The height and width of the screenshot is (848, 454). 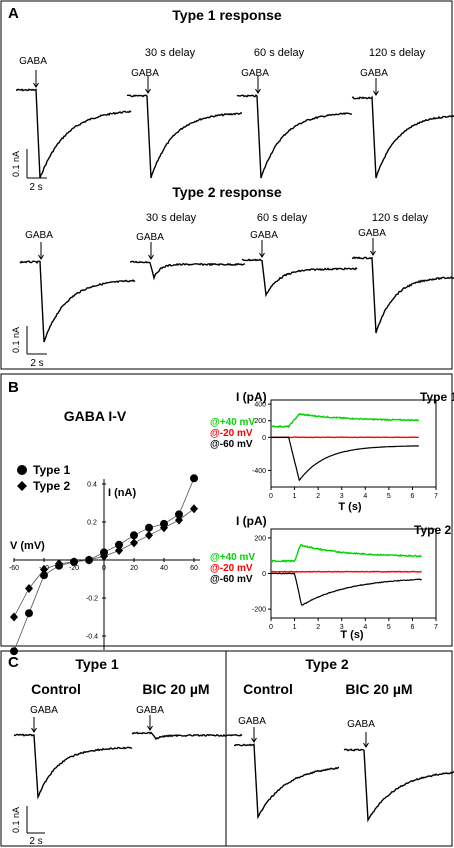 What do you see at coordinates (436, 627) in the screenshot?
I see `trace2-xtick-label: 7` at bounding box center [436, 627].